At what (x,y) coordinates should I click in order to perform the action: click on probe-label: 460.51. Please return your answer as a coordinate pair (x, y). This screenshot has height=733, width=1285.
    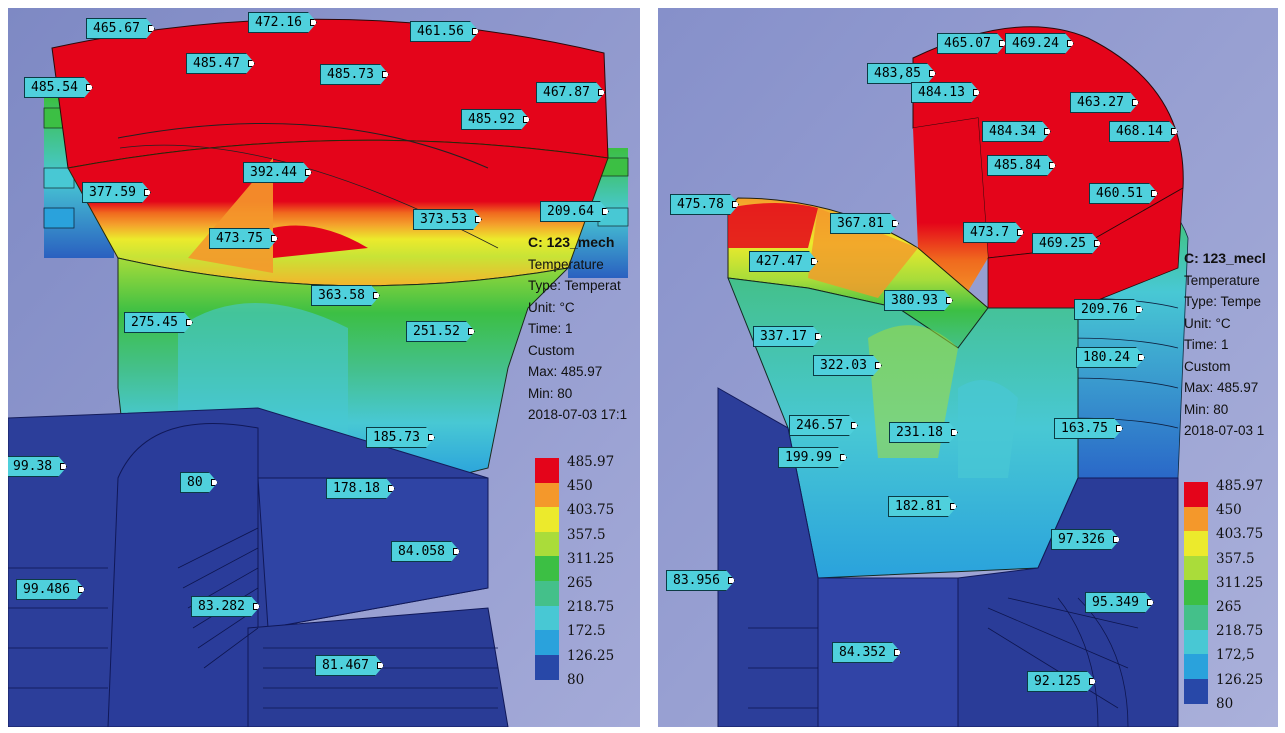
    Looking at the image, I should click on (1123, 193).